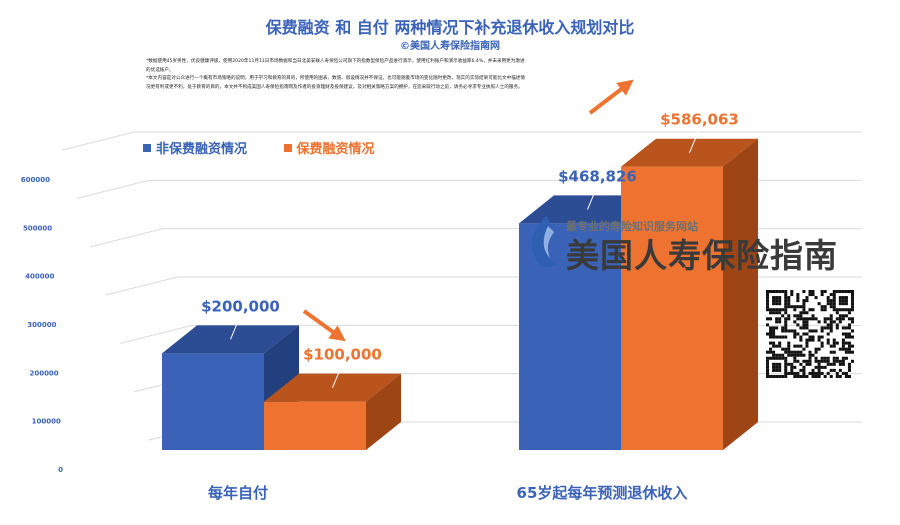 This screenshot has width=900, height=525. I want to click on qr-code-icon, so click(810, 334).